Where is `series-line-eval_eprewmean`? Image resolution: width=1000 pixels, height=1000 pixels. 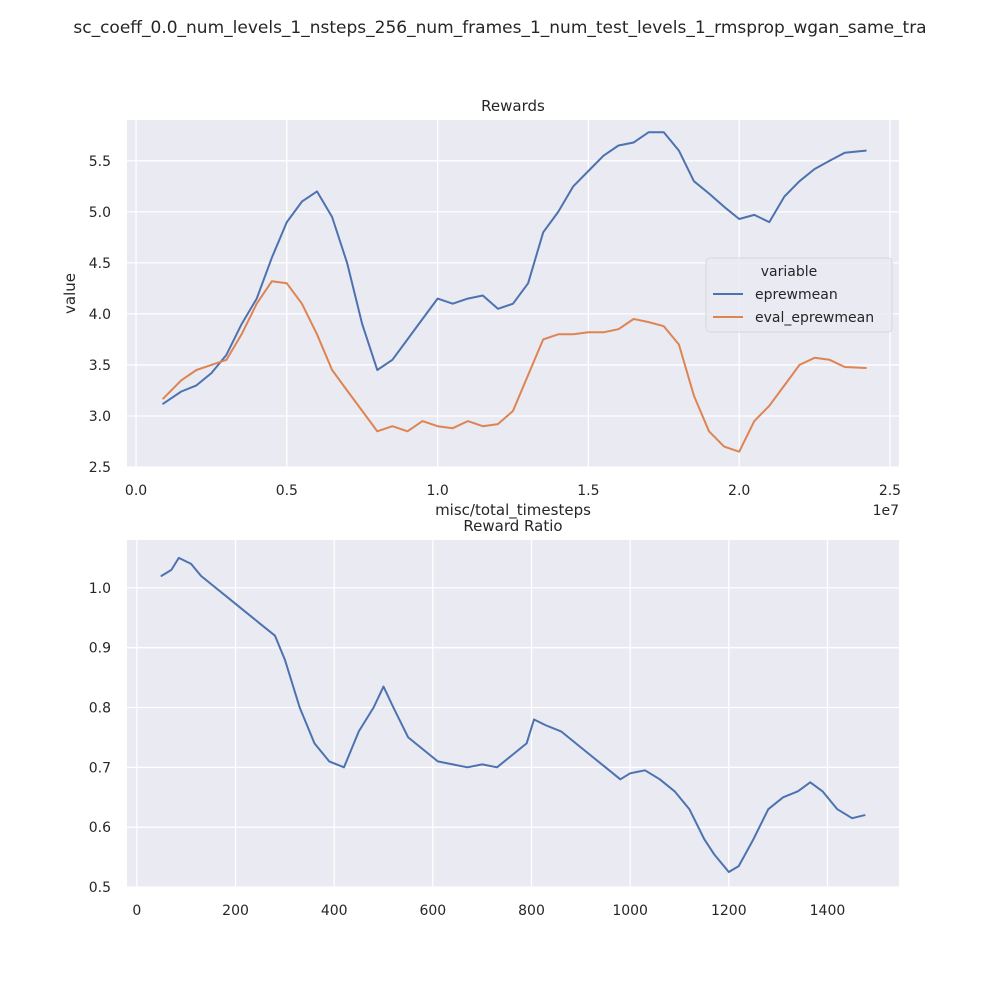 series-line-eval_eprewmean is located at coordinates (514, 366).